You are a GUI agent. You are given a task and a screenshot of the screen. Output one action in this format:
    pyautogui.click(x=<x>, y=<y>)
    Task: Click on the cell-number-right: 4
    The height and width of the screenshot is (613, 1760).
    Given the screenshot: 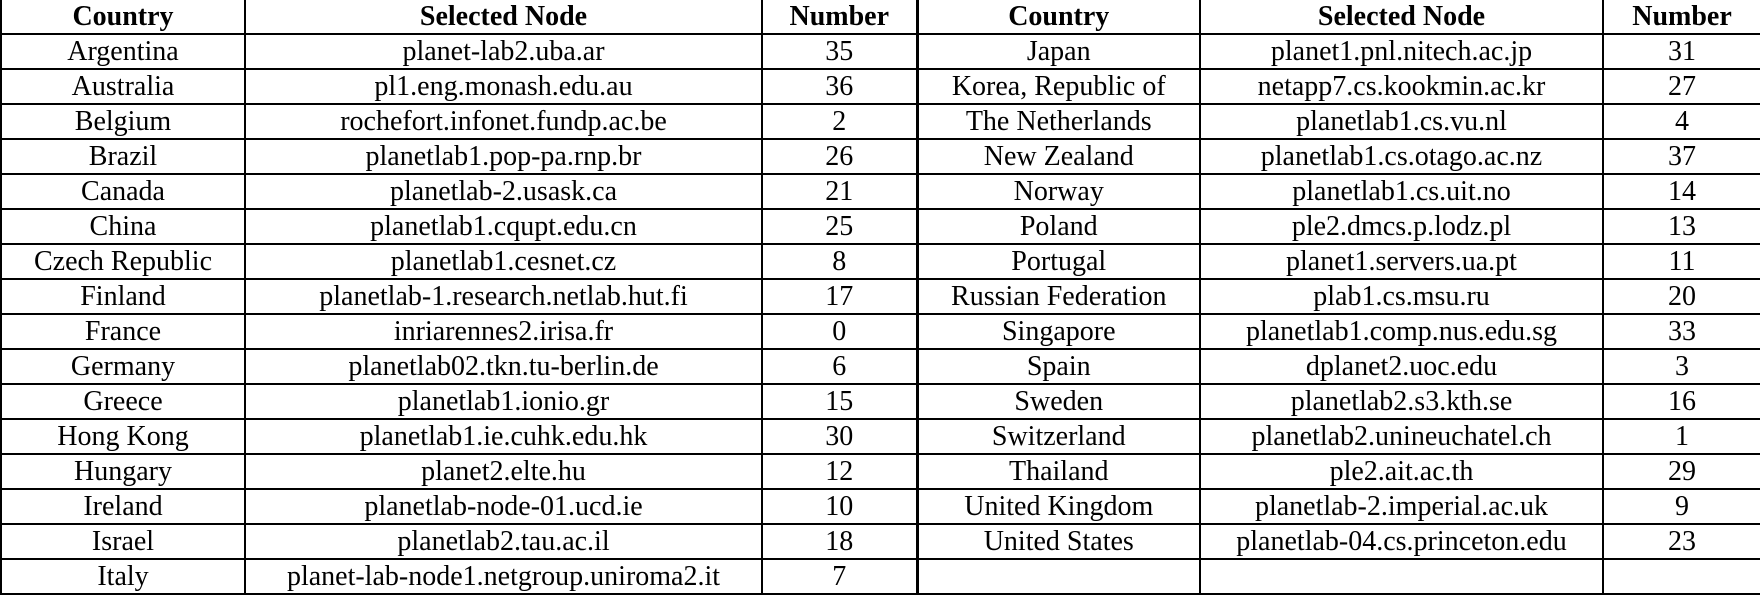 What is the action you would take?
    pyautogui.click(x=1681, y=121)
    